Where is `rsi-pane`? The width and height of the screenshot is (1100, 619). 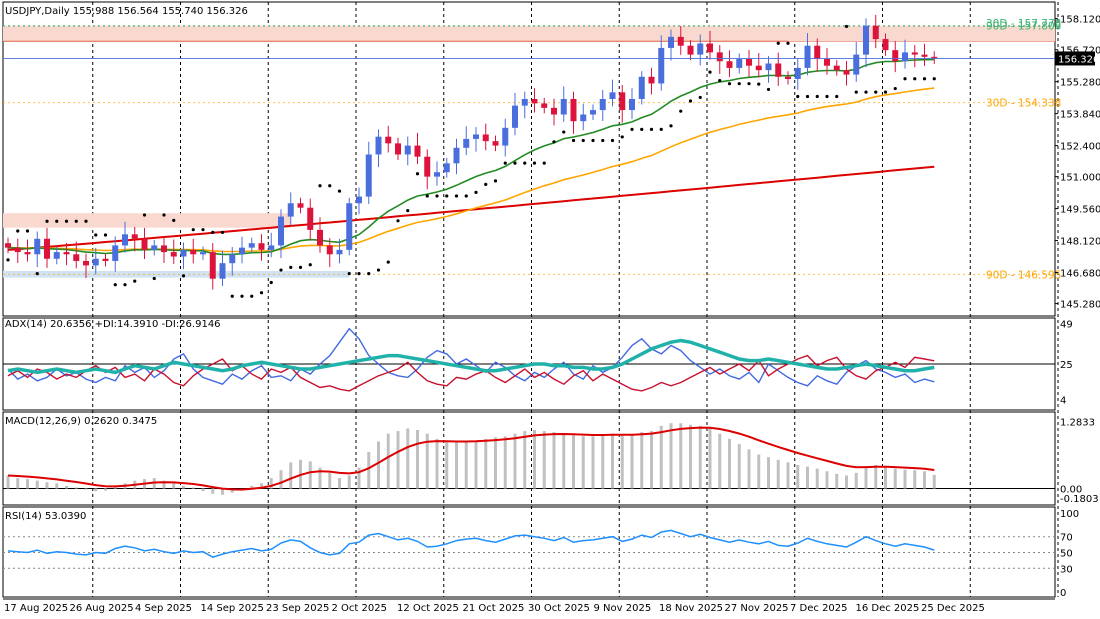 rsi-pane is located at coordinates (529, 549).